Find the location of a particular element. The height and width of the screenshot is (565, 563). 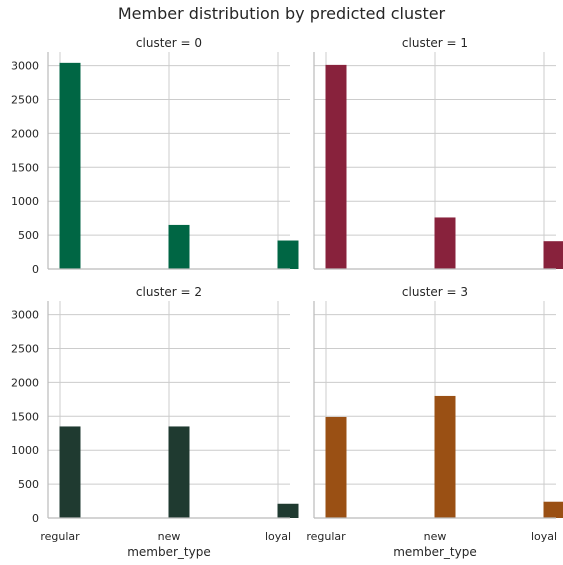

panel-title: cluster = 0 is located at coordinates (169, 43).